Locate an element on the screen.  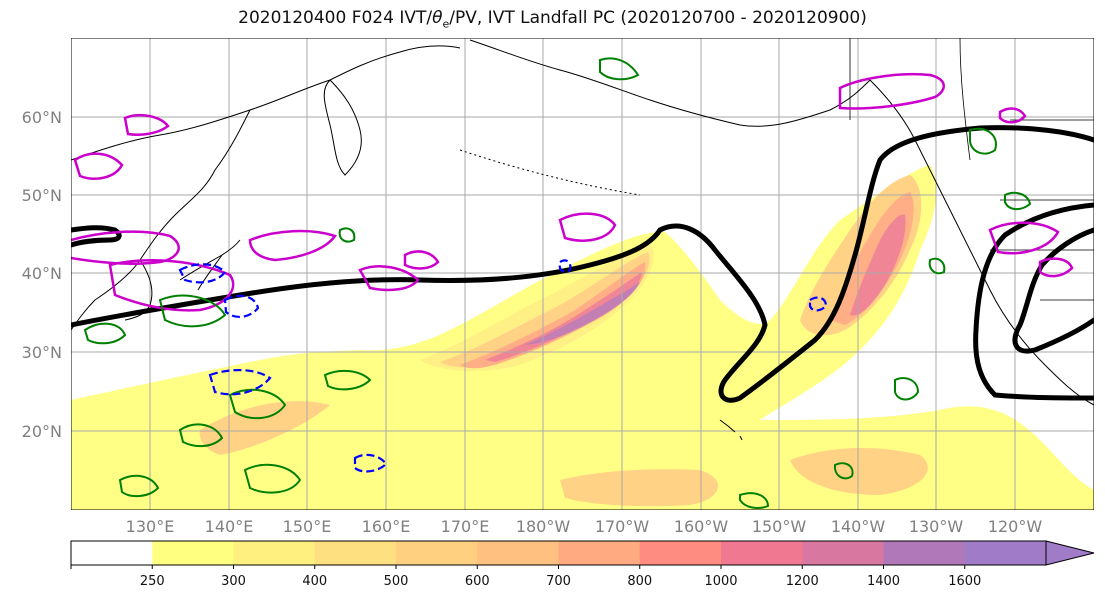
lat-label-50: 50°N is located at coordinates (42, 195).